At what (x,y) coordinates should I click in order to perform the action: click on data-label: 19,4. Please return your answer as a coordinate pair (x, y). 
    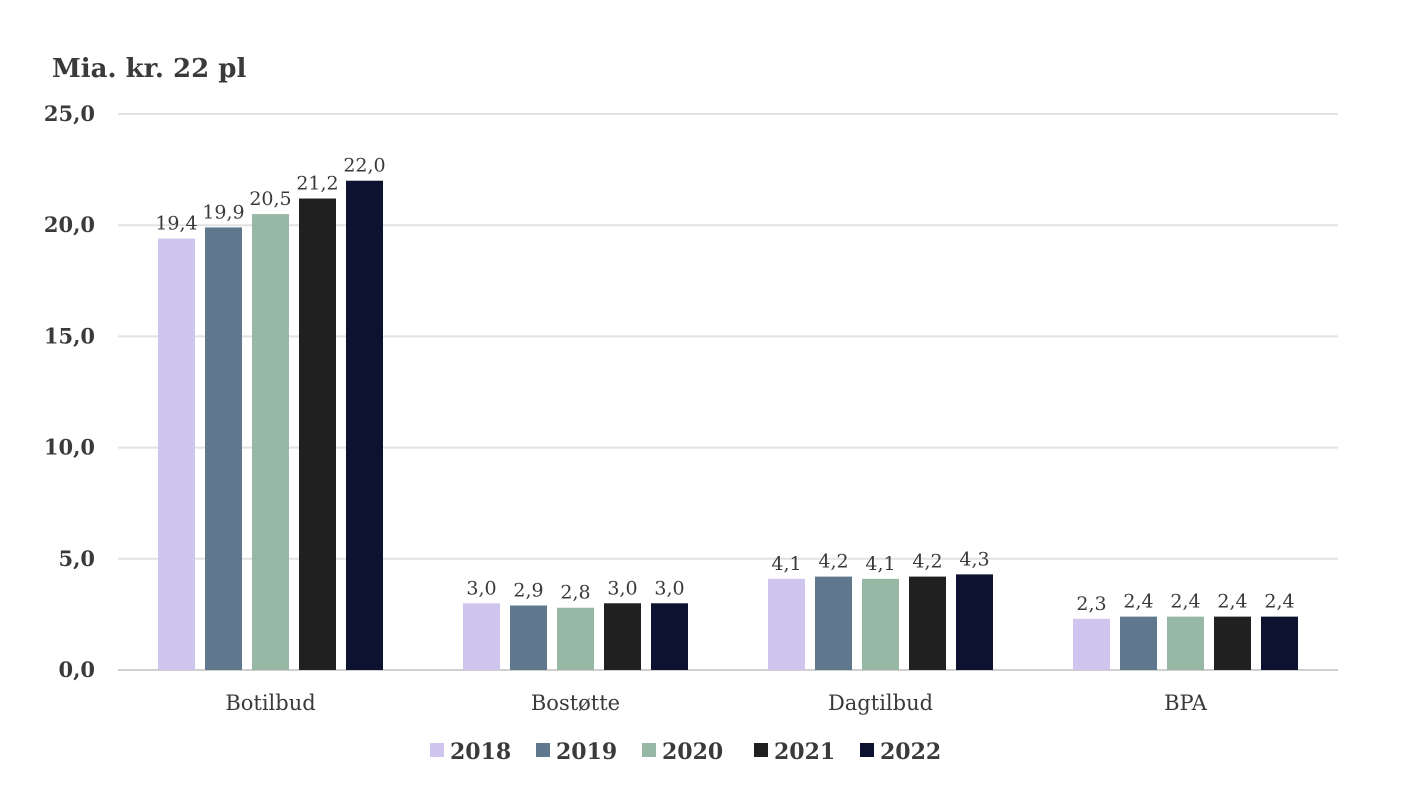
    Looking at the image, I should click on (176, 224).